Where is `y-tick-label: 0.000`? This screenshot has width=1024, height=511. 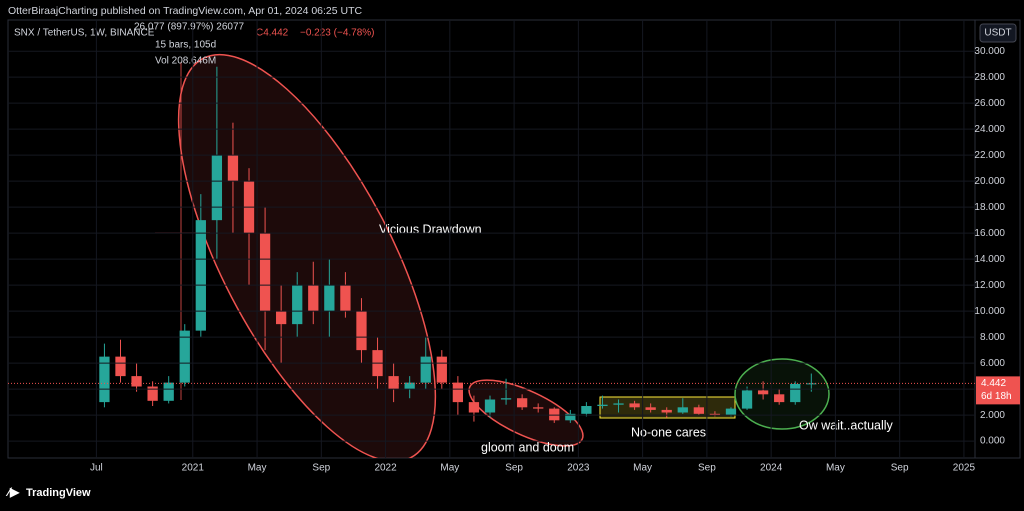
y-tick-label: 0.000 is located at coordinates (992, 441).